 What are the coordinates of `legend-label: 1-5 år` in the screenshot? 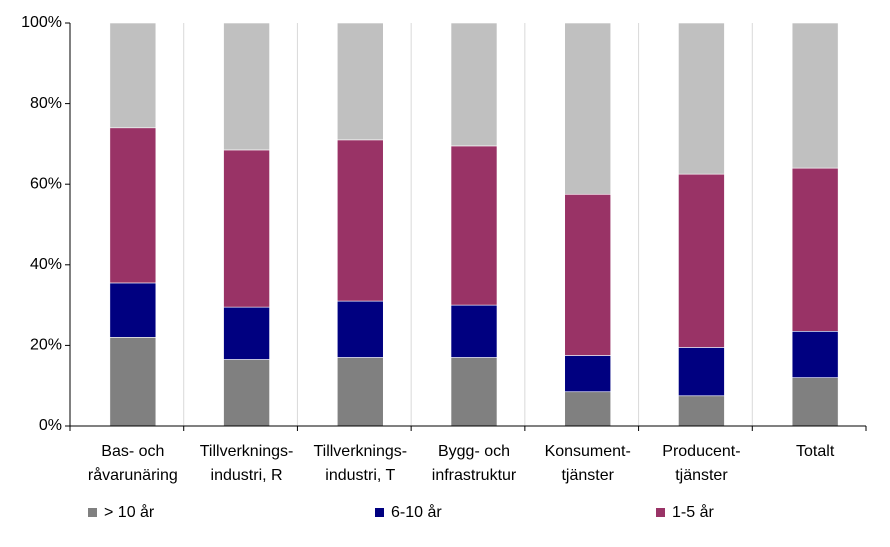 It's located at (693, 512).